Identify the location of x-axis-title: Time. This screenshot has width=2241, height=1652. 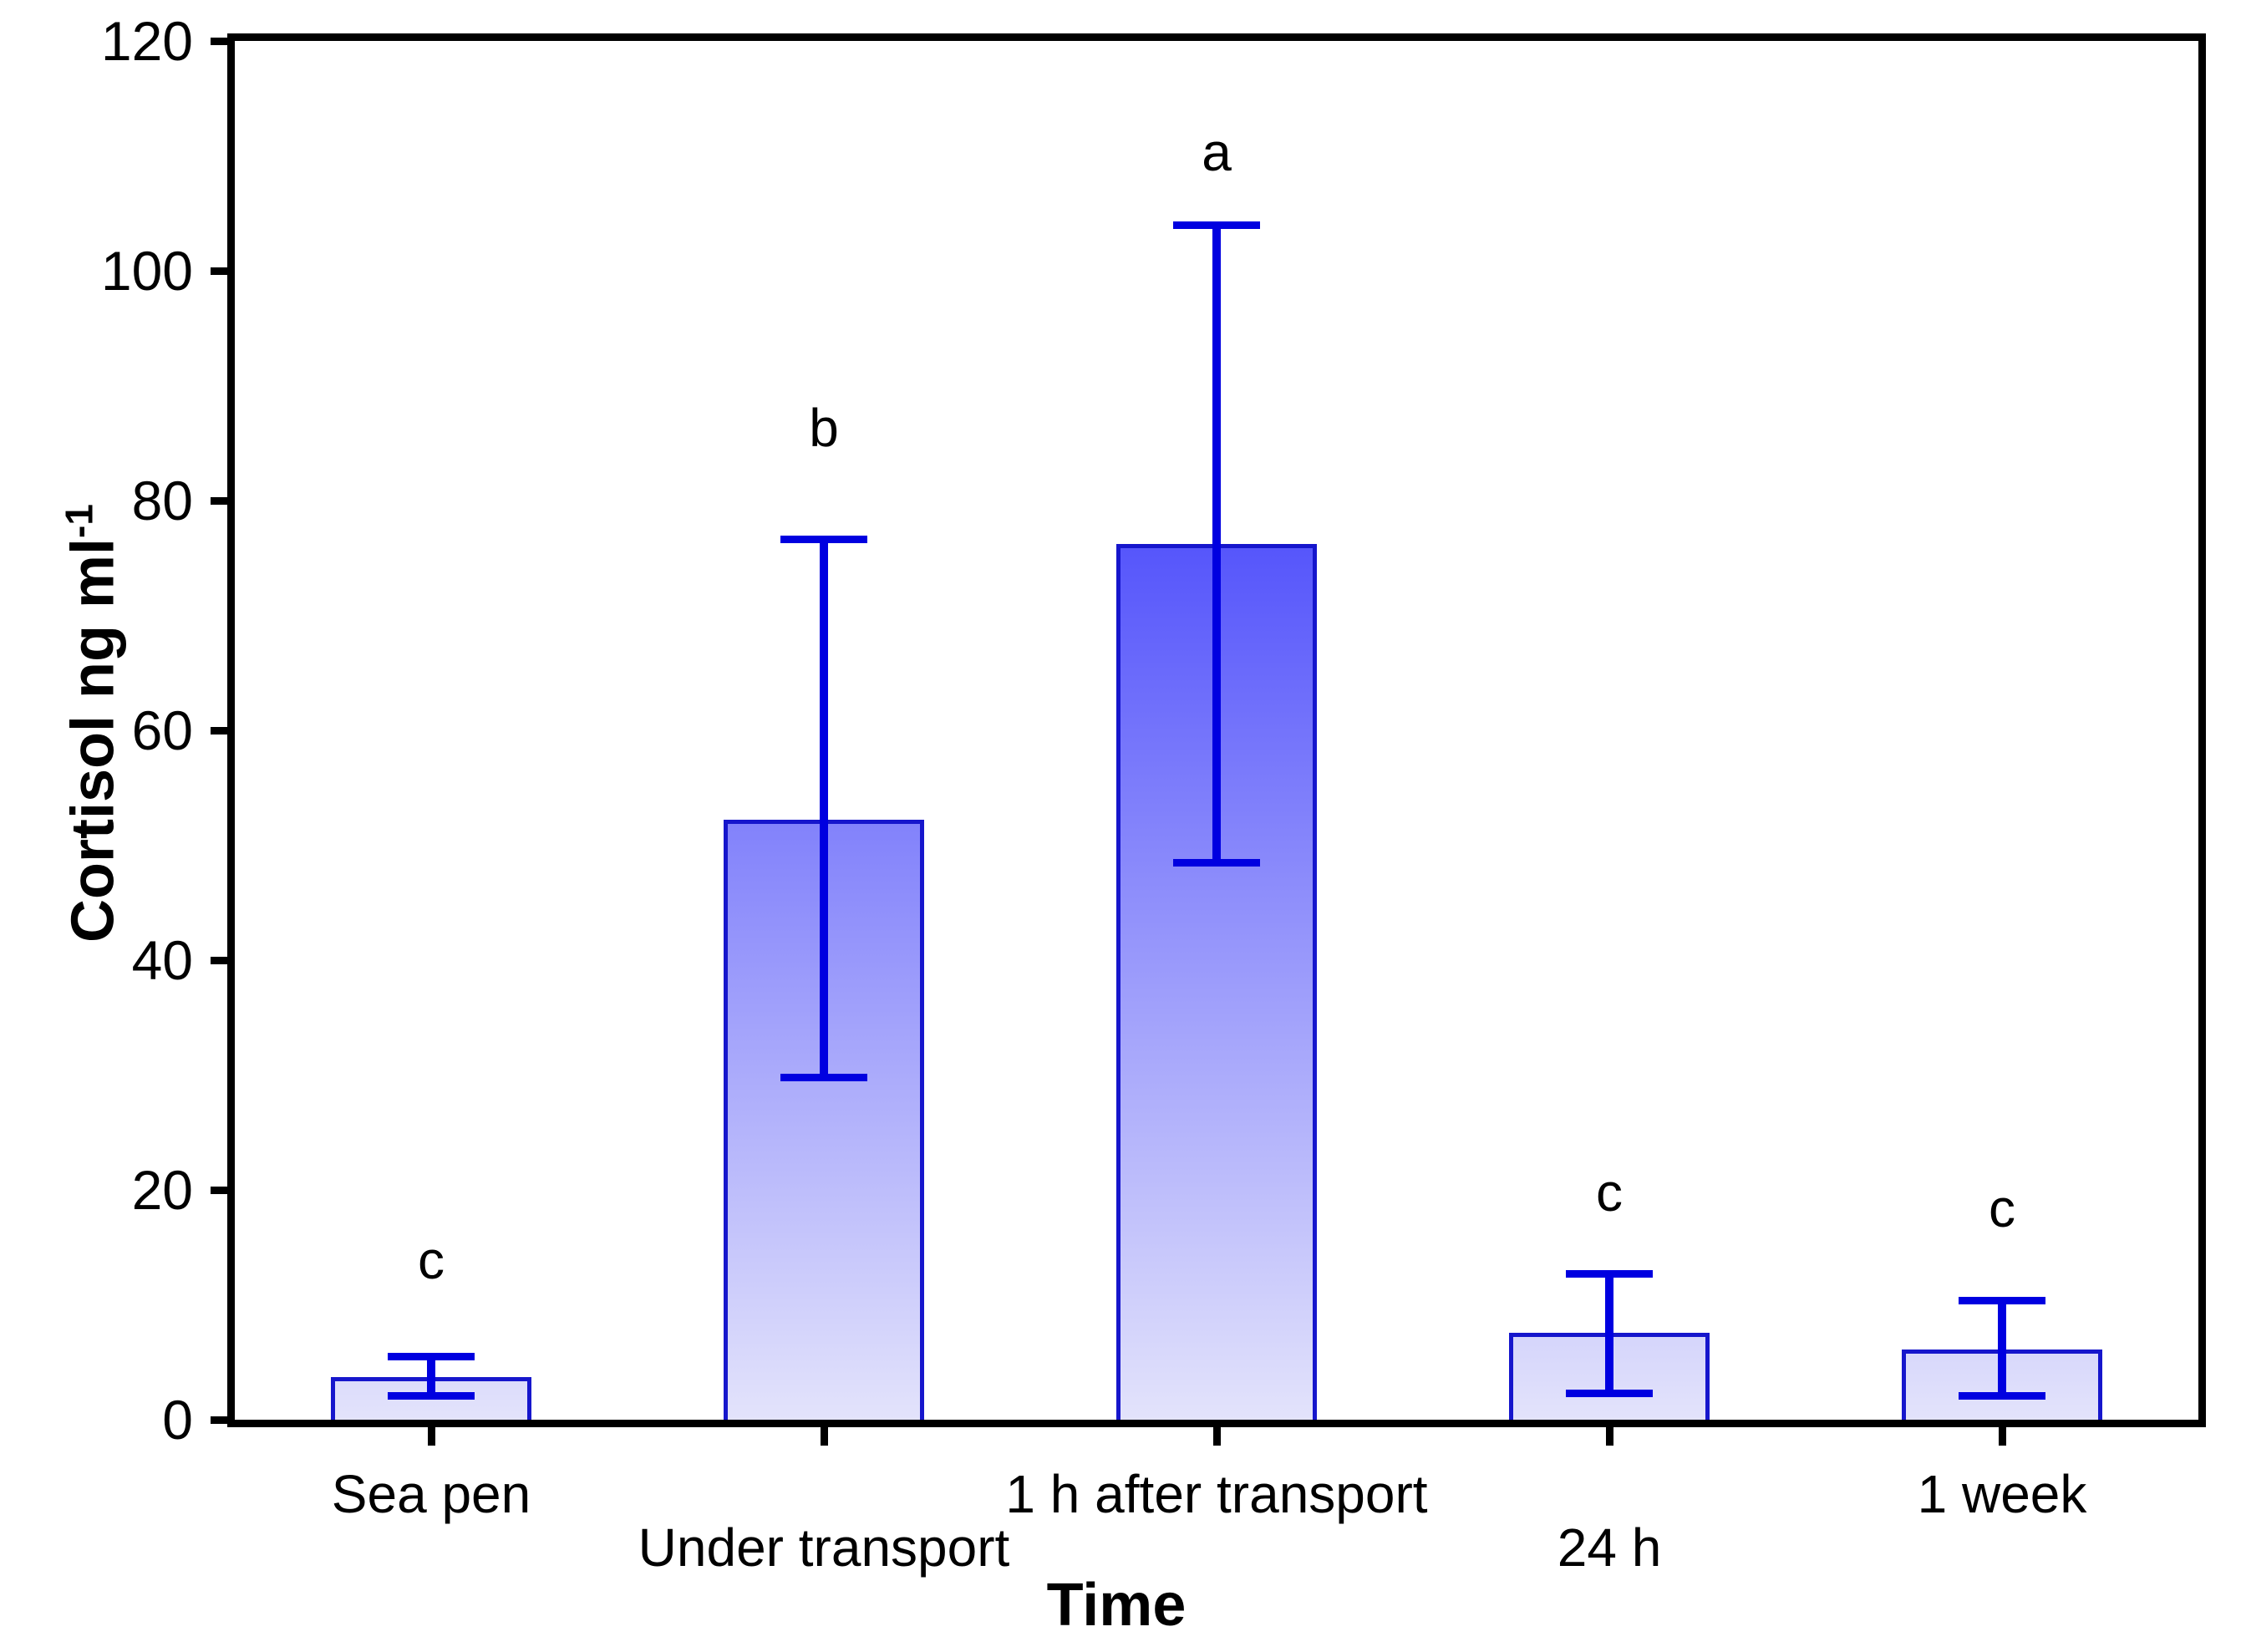
(1116, 1606).